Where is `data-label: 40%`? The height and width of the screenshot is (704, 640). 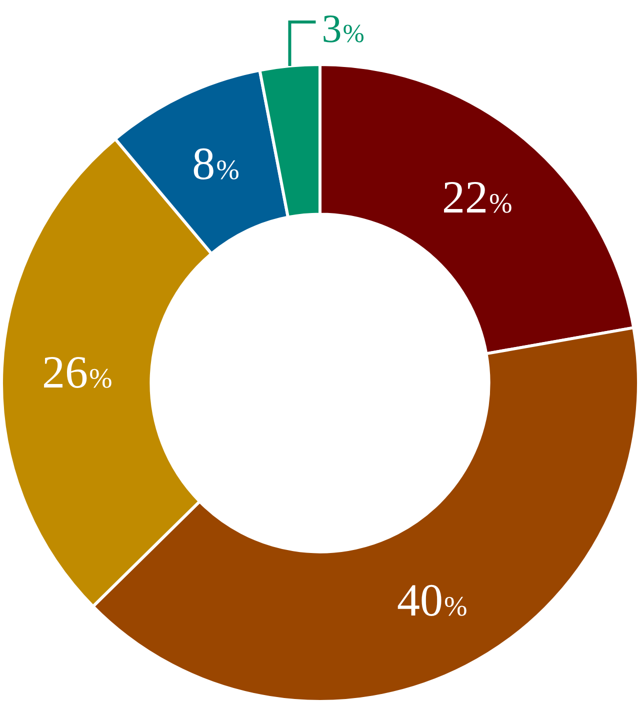 data-label: 40% is located at coordinates (432, 600).